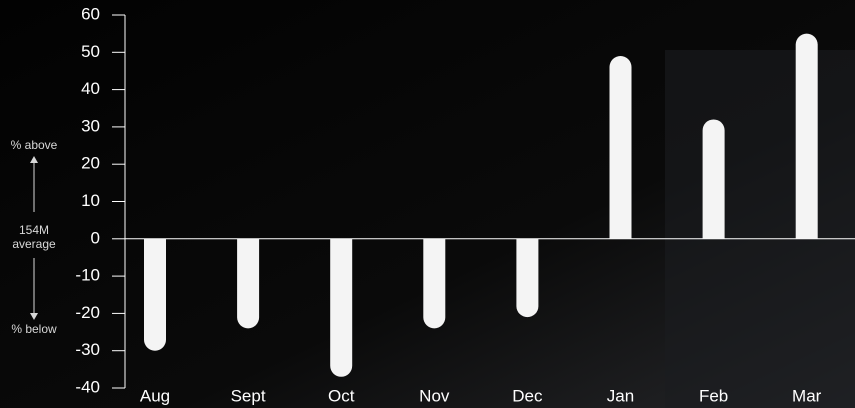  What do you see at coordinates (620, 395) in the screenshot?
I see `x-tick-label: Jan` at bounding box center [620, 395].